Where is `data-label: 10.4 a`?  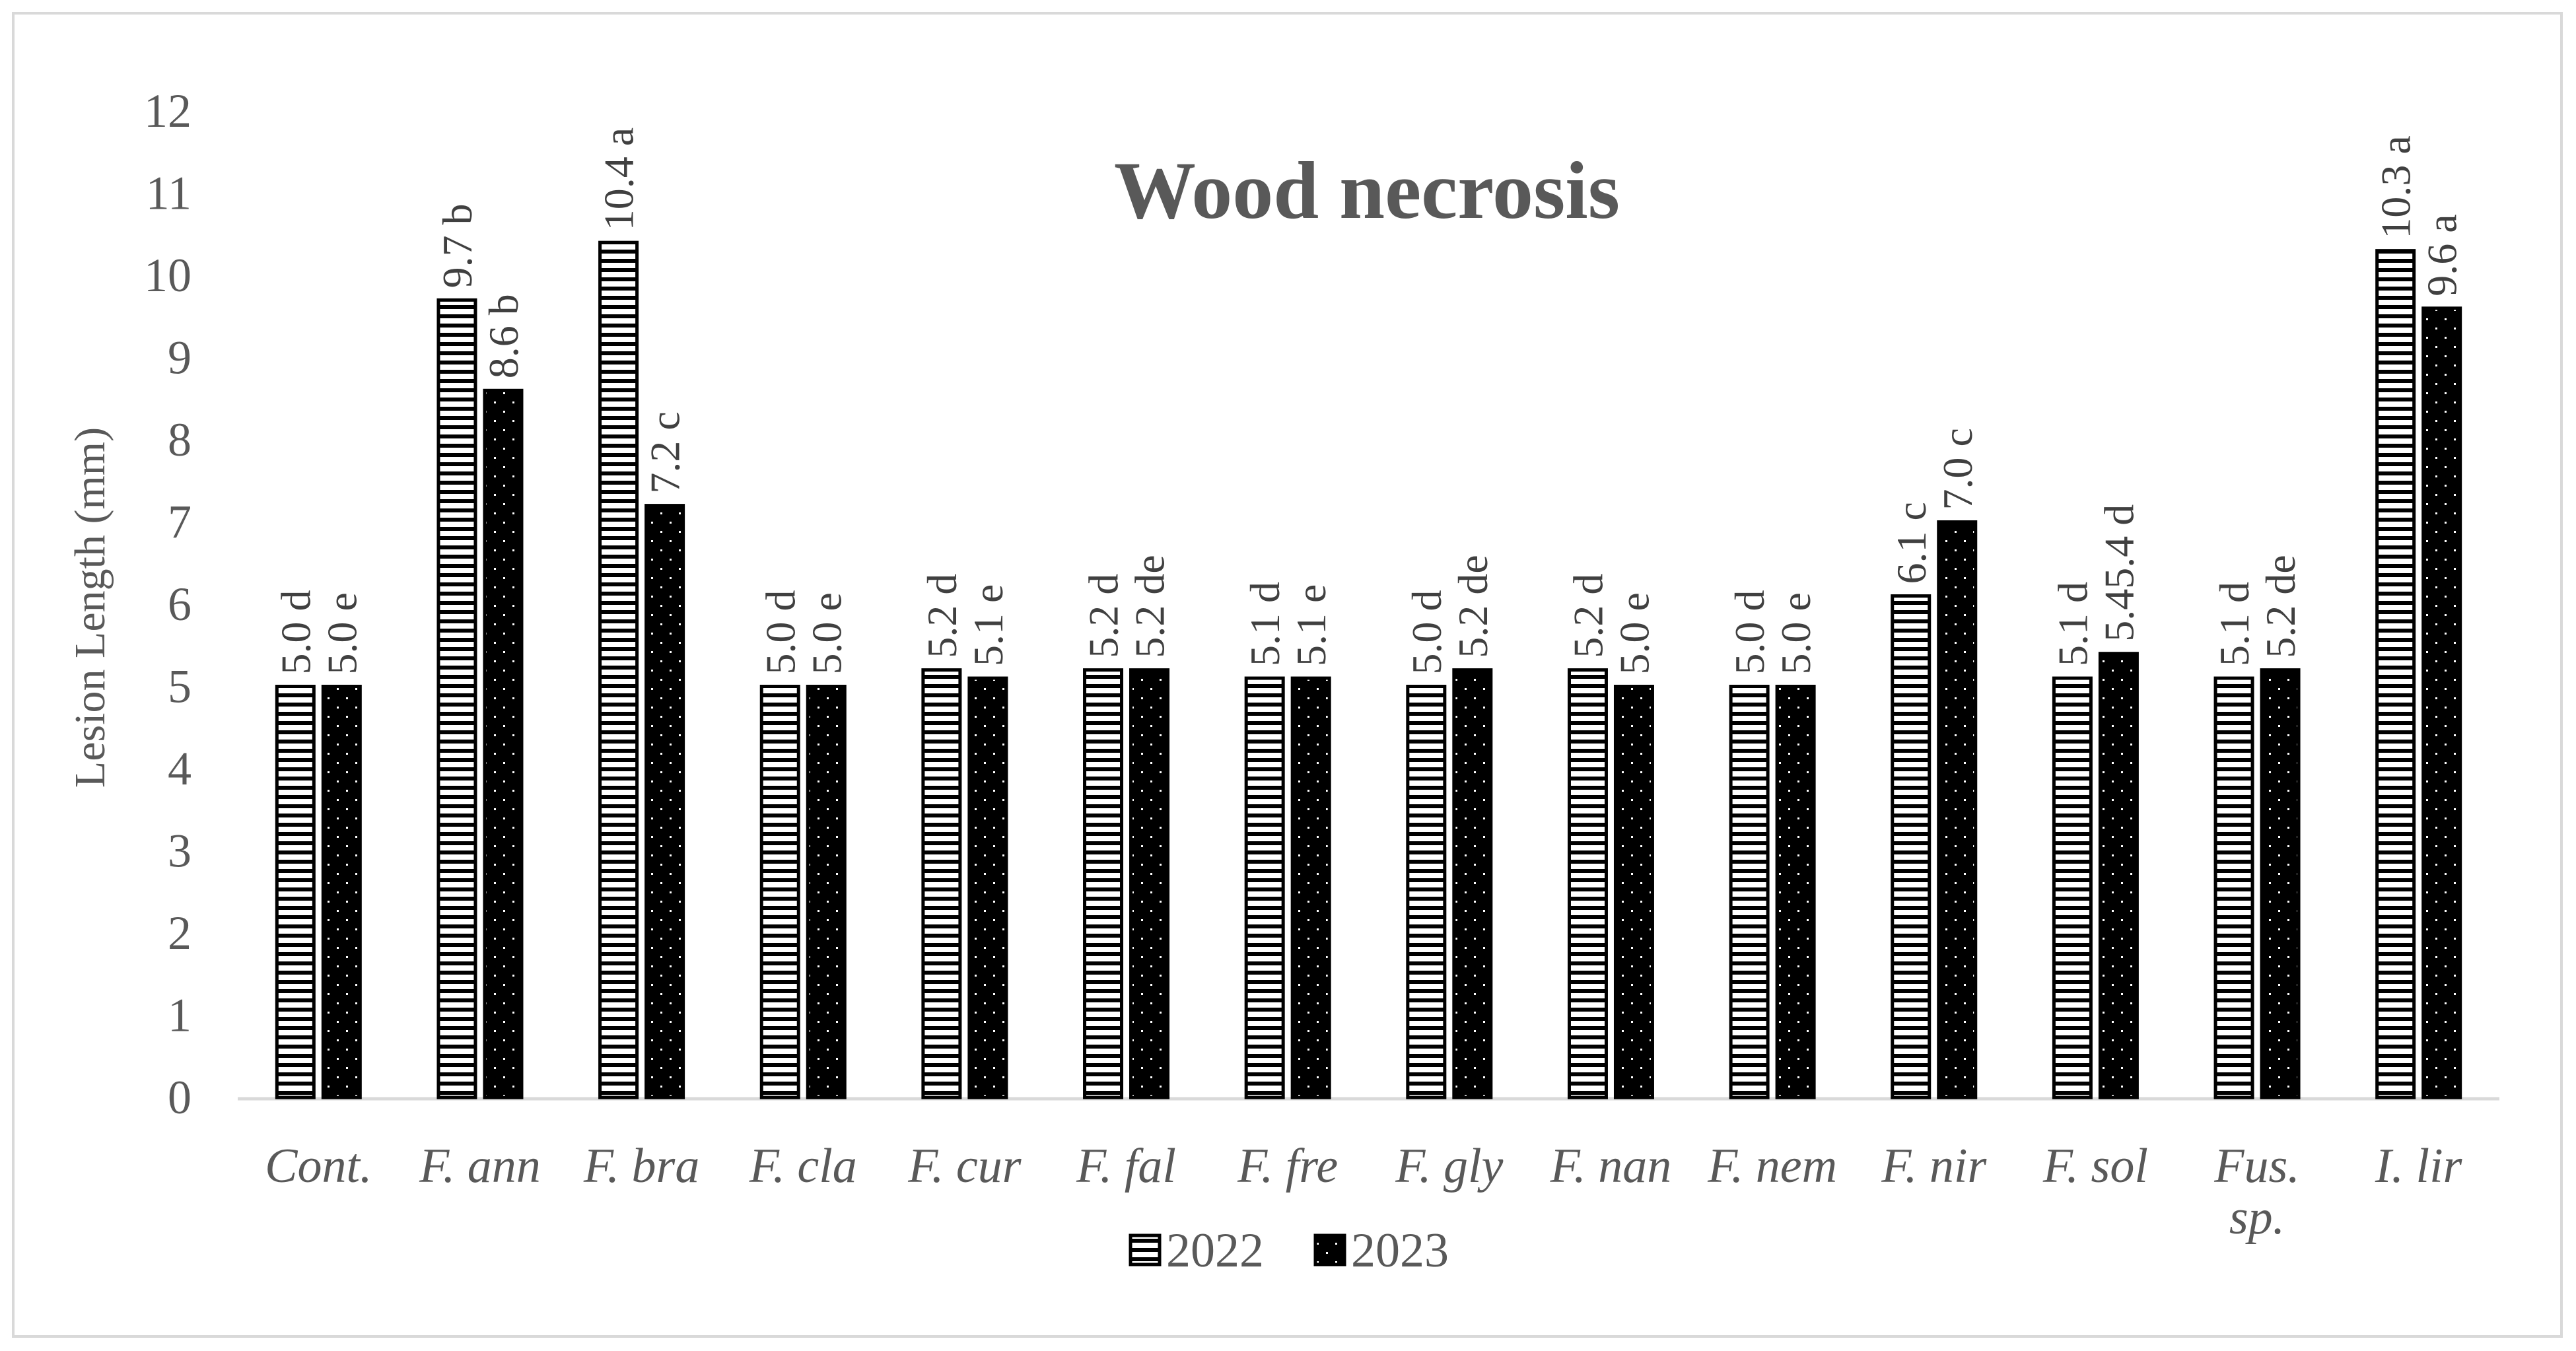
data-label: 10.4 a is located at coordinates (619, 178).